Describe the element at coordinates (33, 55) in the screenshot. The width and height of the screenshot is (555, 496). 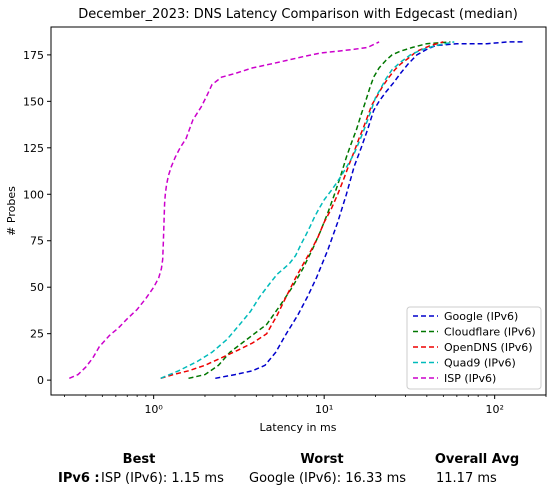
I see `y-tick-label: 175` at that location.